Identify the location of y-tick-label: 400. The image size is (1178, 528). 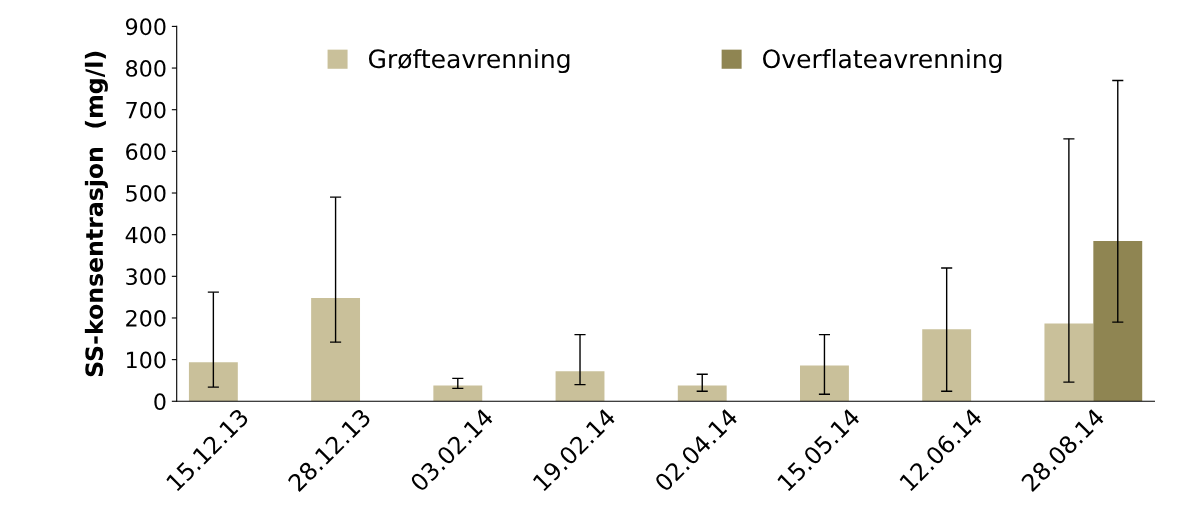
(145, 235).